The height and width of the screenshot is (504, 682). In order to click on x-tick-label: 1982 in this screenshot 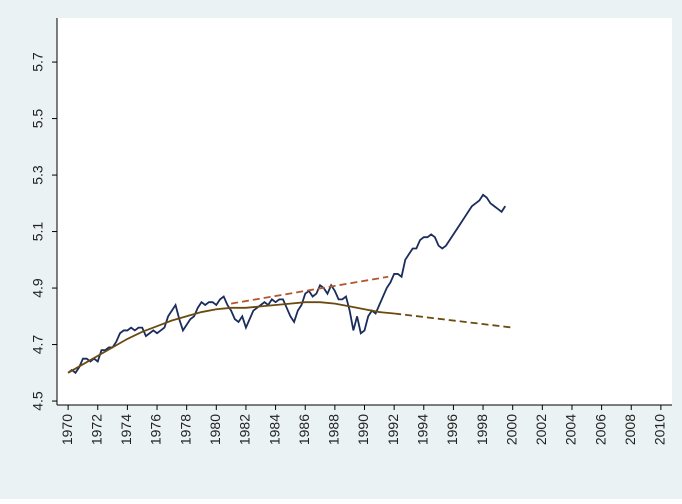, I will do `click(245, 429)`.